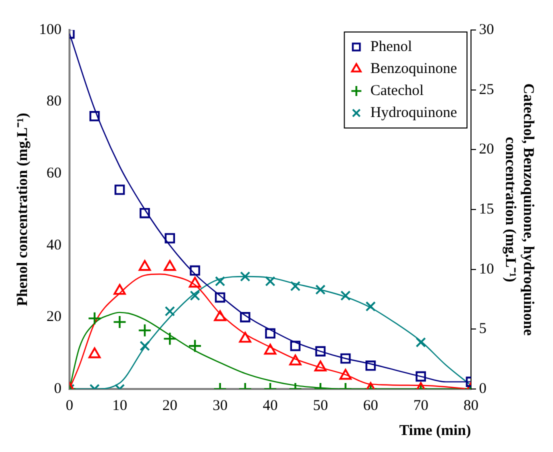  Describe the element at coordinates (54, 245) in the screenshot. I see `y-tick-label: 40` at that location.